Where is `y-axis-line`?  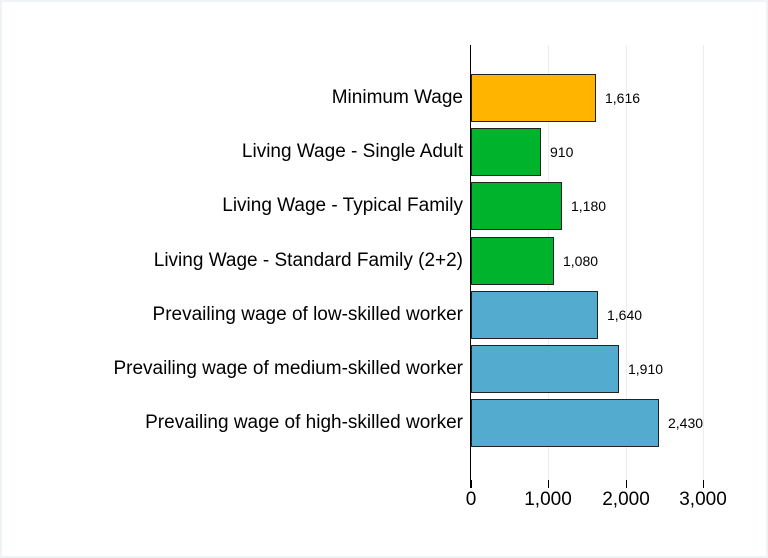 y-axis-line is located at coordinates (470, 266).